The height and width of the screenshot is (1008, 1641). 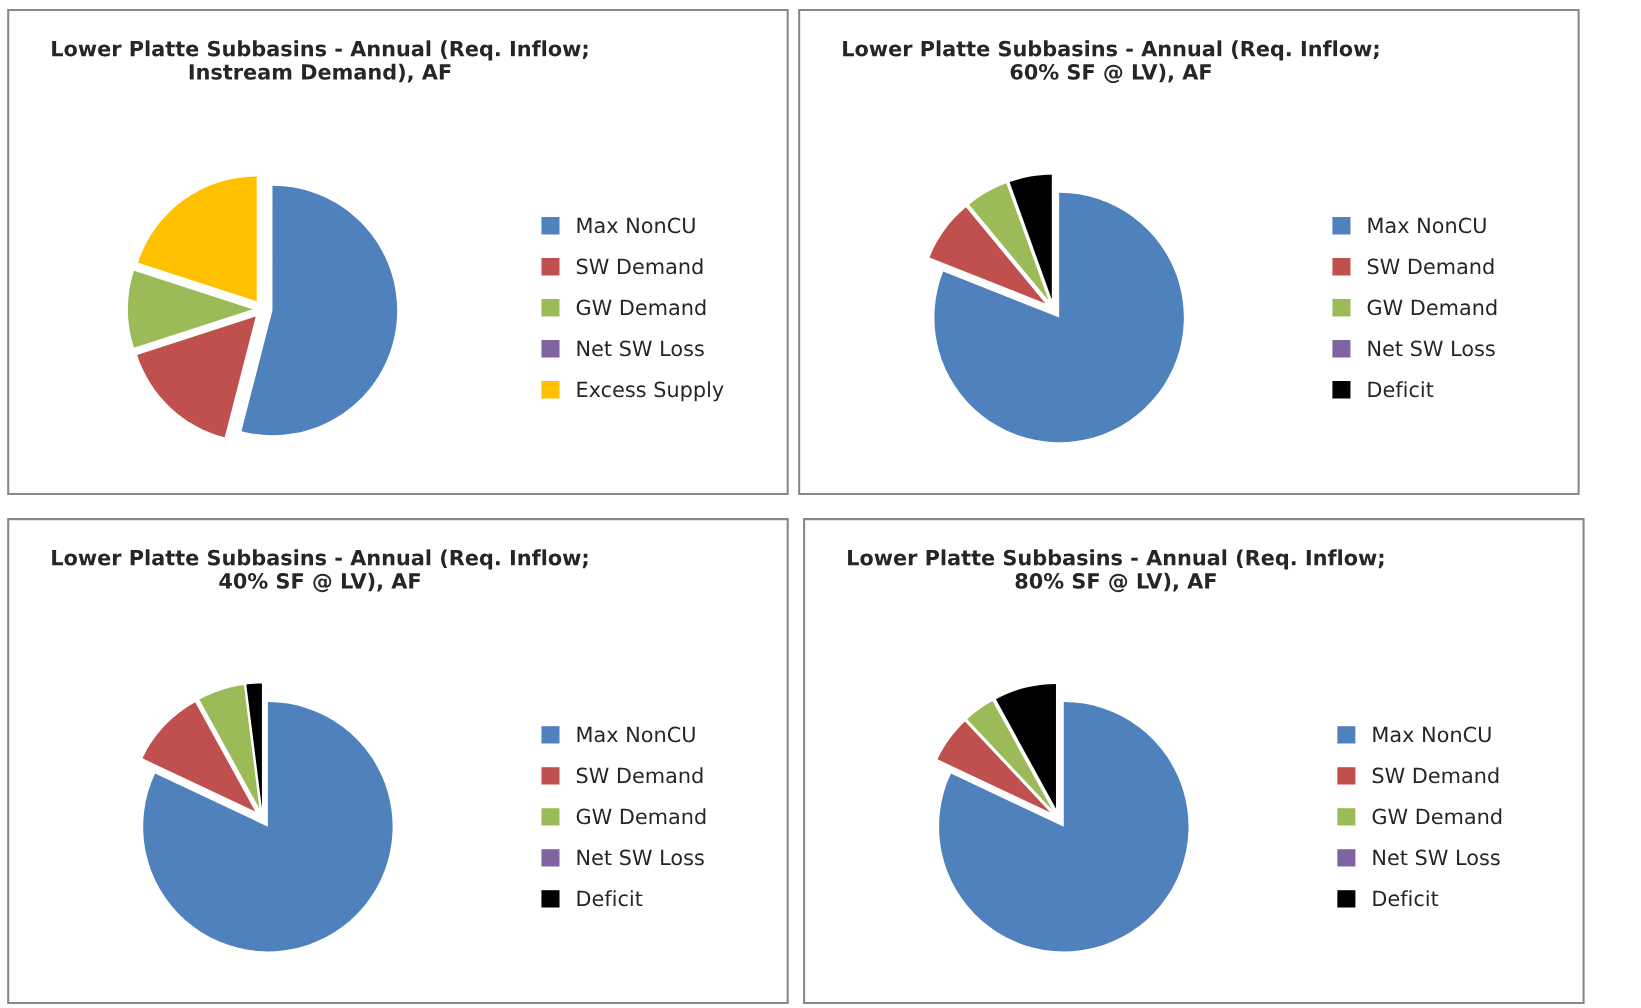 I want to click on chart-title: Lower Platte Subbasins - Annual (Req. Inflow; Instream Demand), AF, so click(x=320, y=61).